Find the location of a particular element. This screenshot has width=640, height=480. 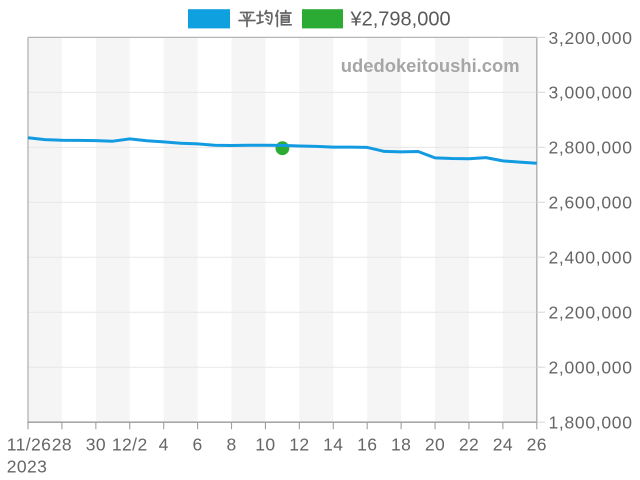

svg-text: 18 is located at coordinates (401, 444).